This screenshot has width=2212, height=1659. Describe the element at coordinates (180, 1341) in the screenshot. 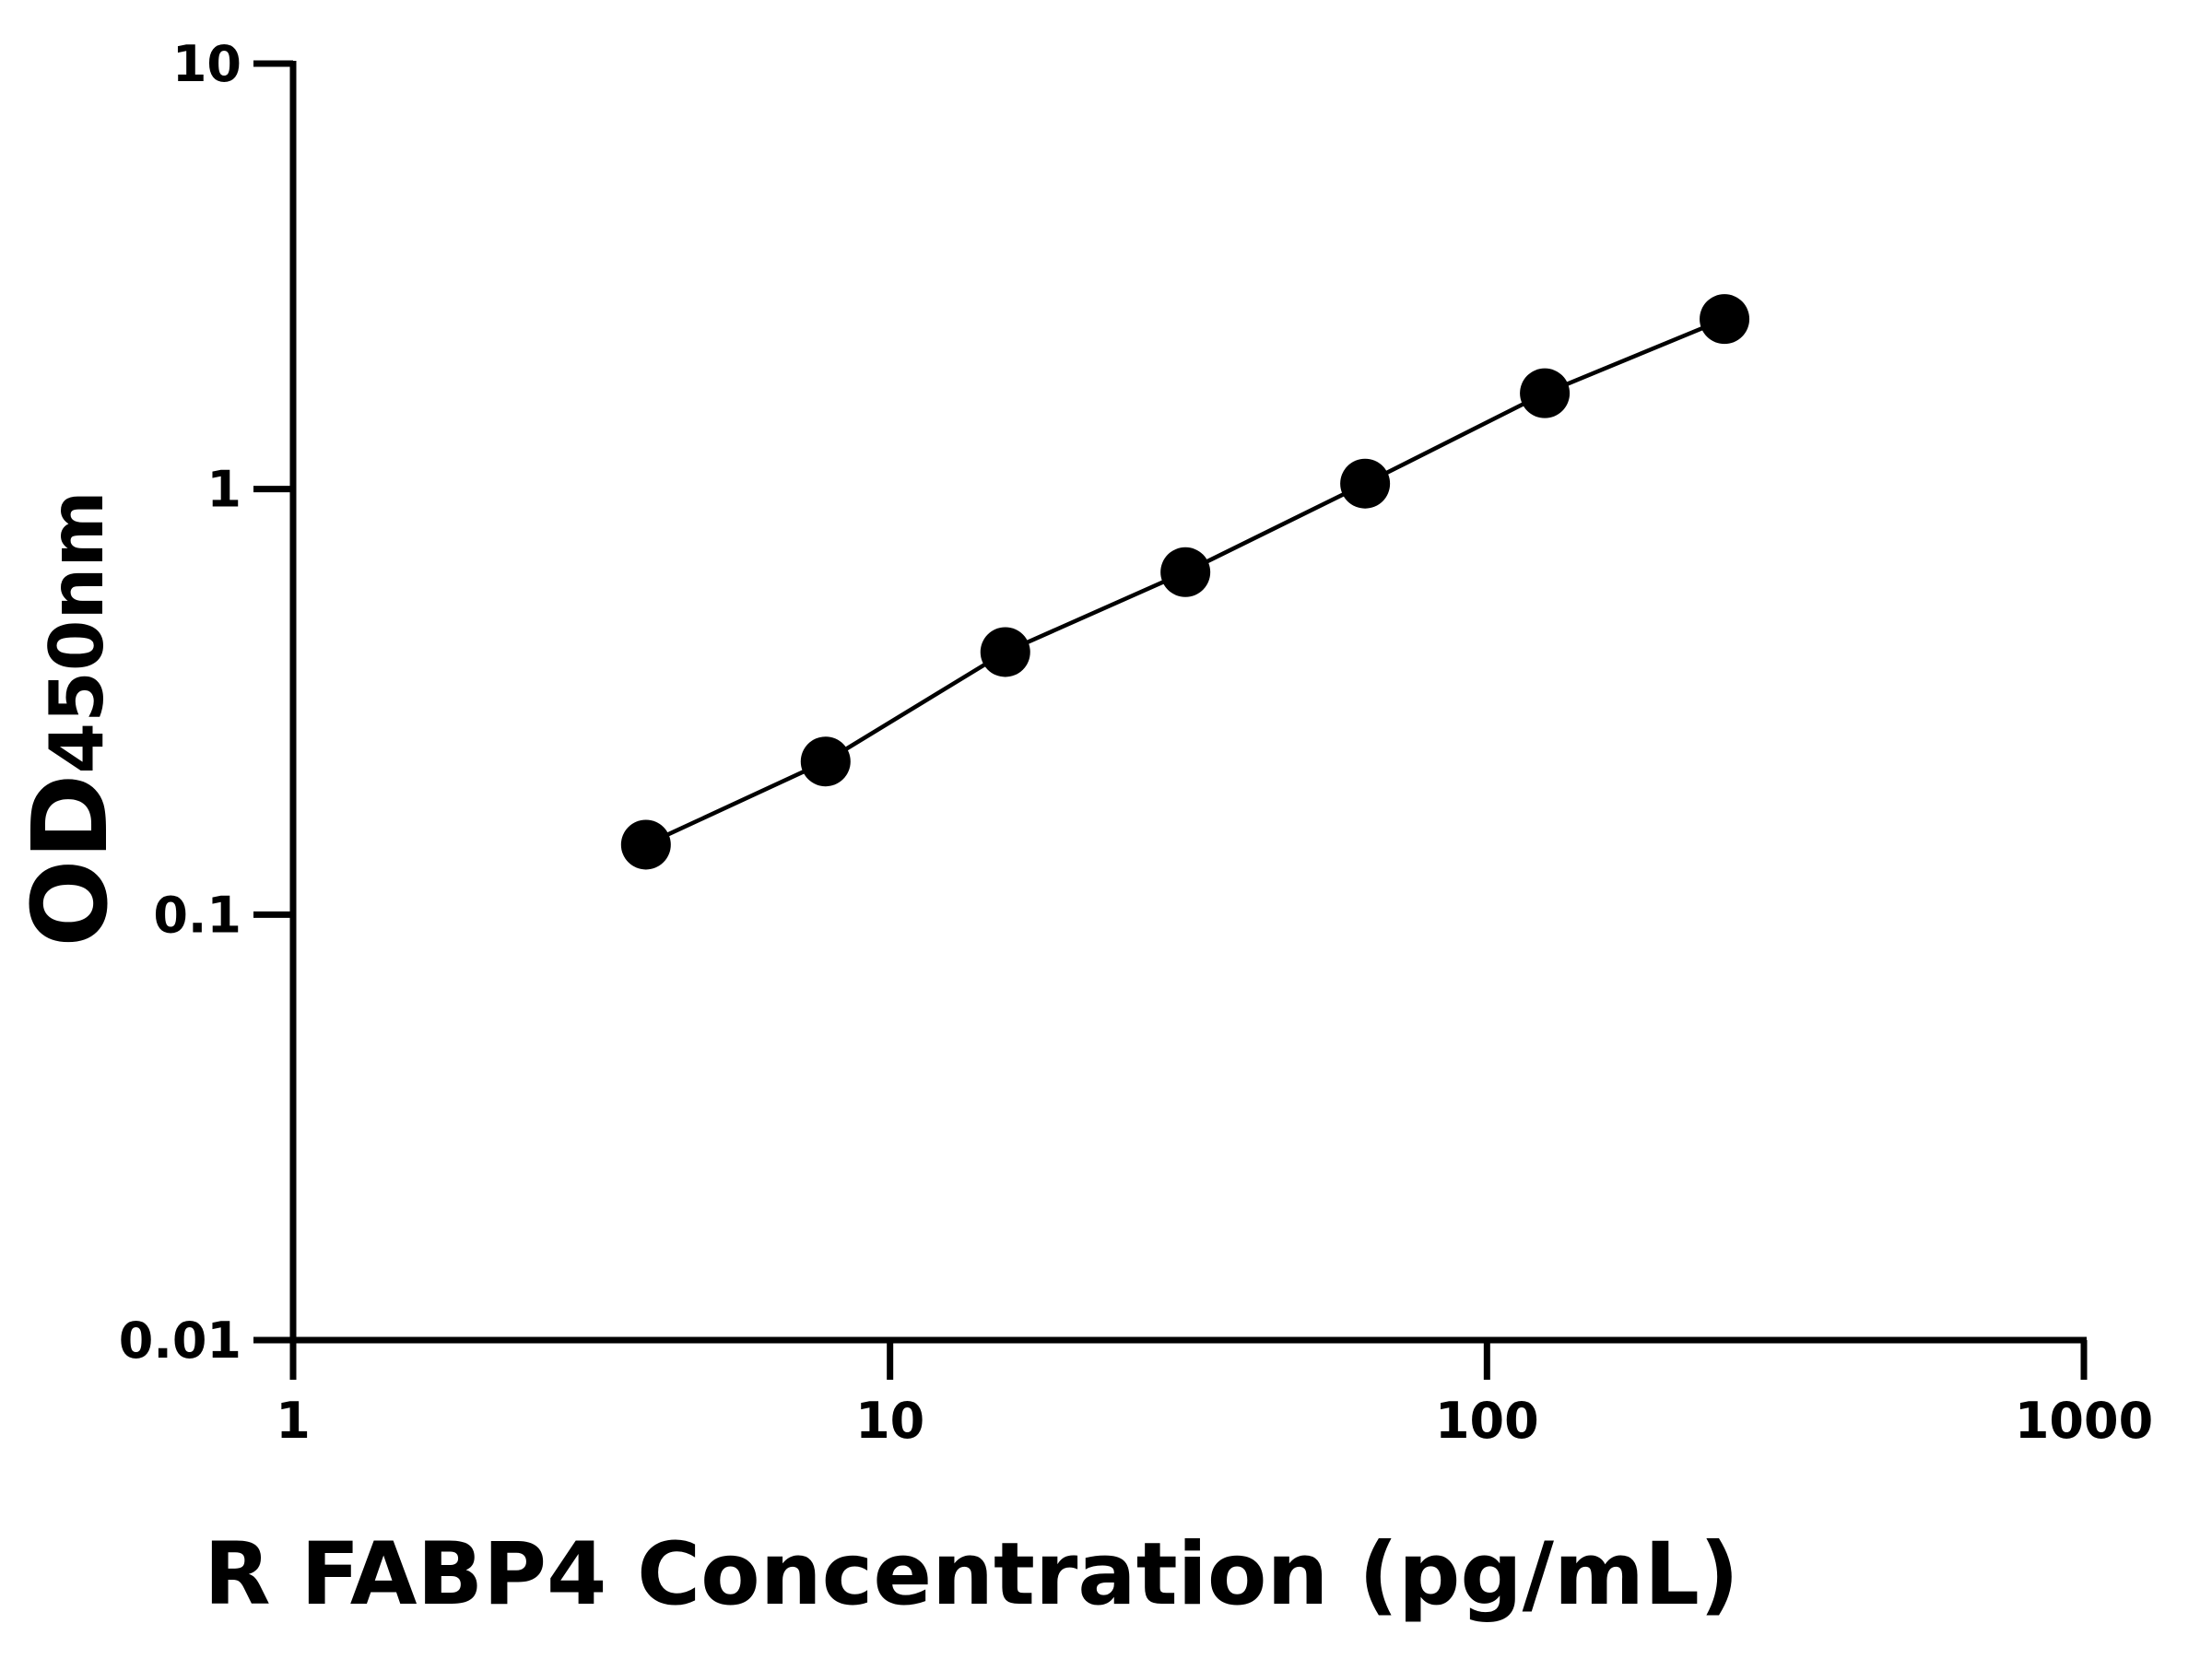

I see `y-tick-label: 0.01` at that location.